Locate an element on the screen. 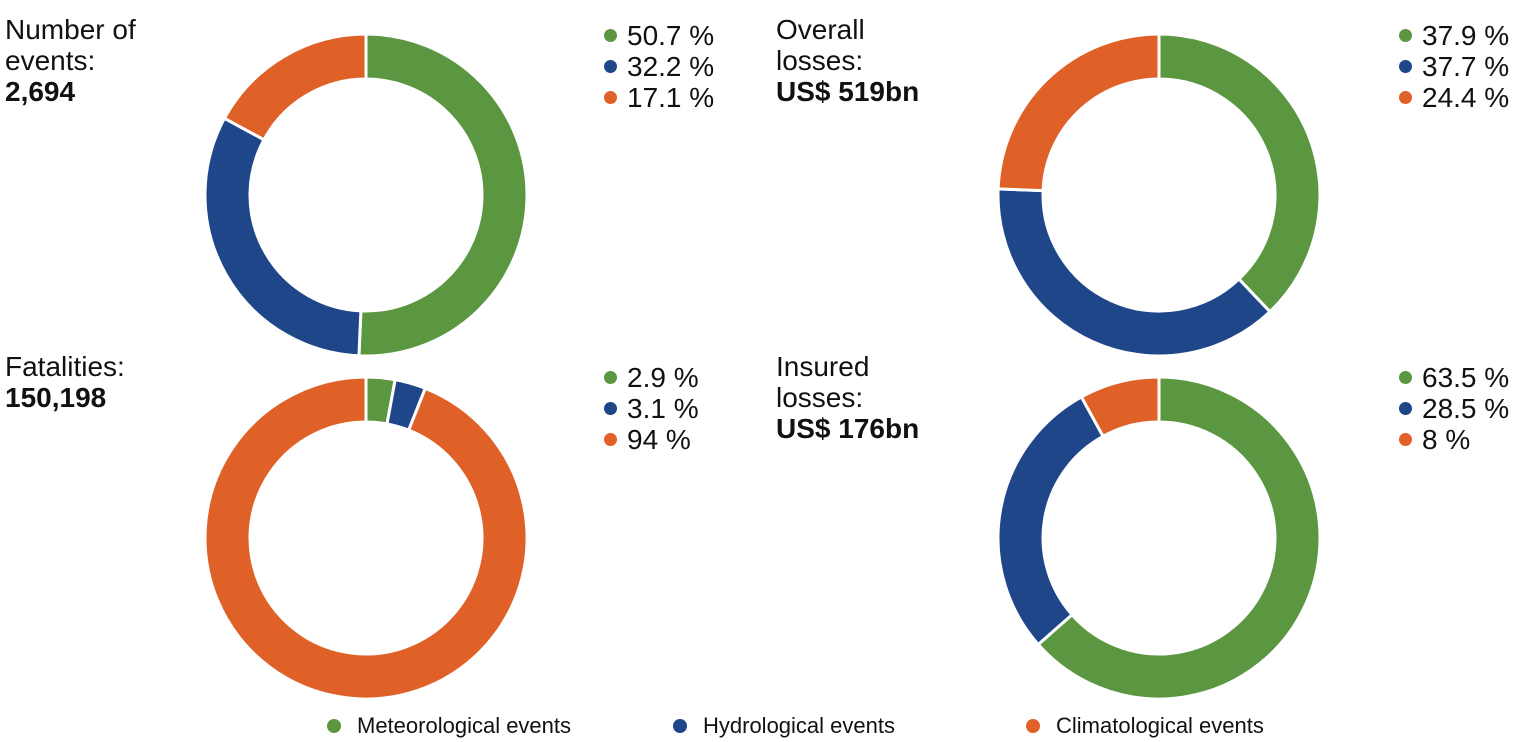  chart-title: Number of events: 2,694 is located at coordinates (70, 60).